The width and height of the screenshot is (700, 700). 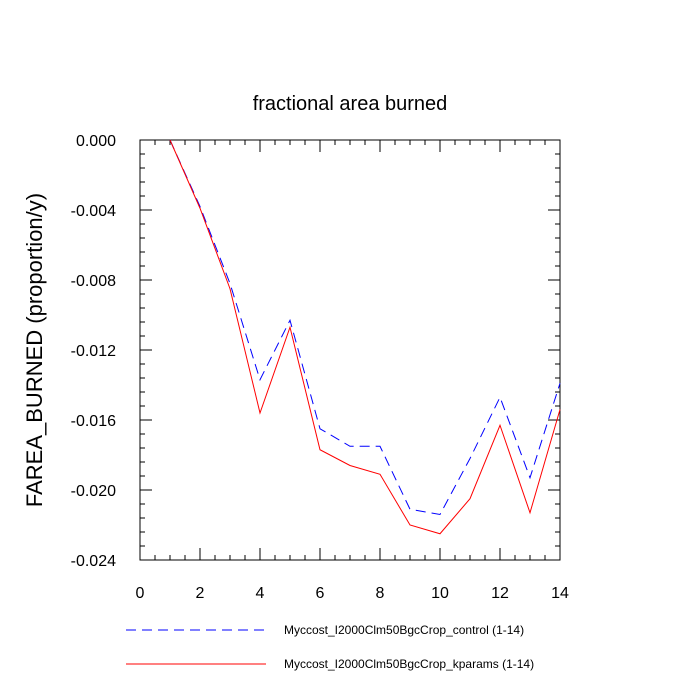 I want to click on y-tick-label: 0.000, so click(x=96, y=141).